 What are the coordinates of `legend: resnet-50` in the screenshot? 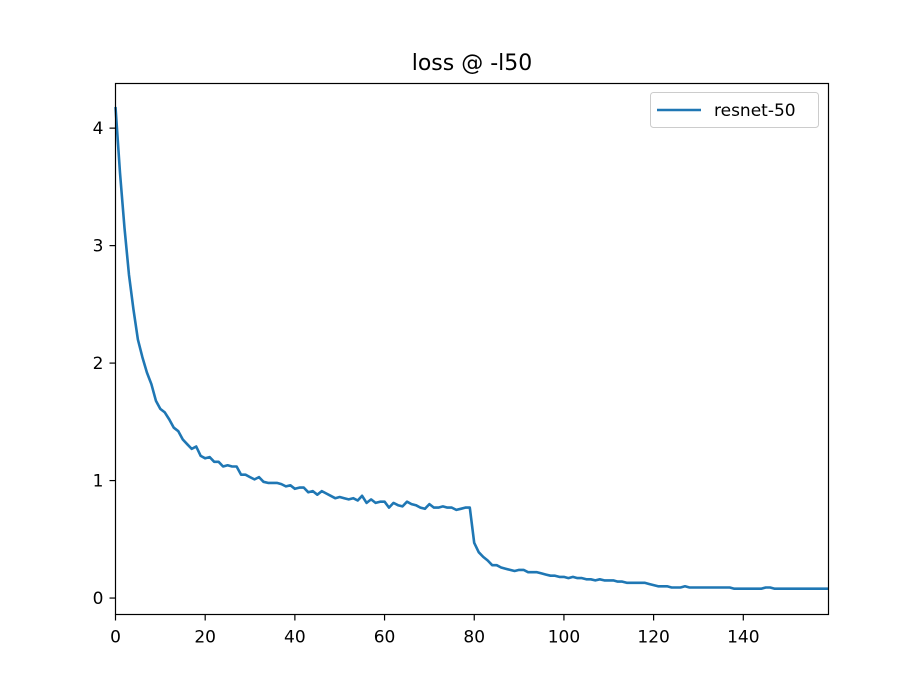 It's located at (734, 110).